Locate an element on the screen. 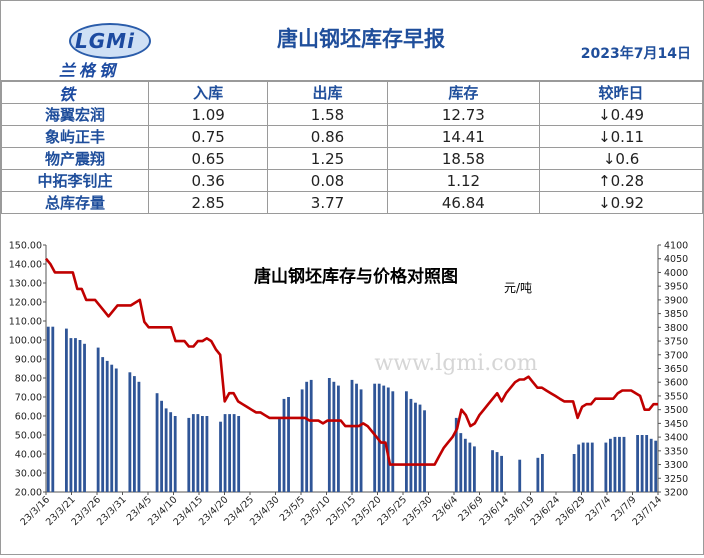  y2-tick-label: 3650 is located at coordinates (676, 369).